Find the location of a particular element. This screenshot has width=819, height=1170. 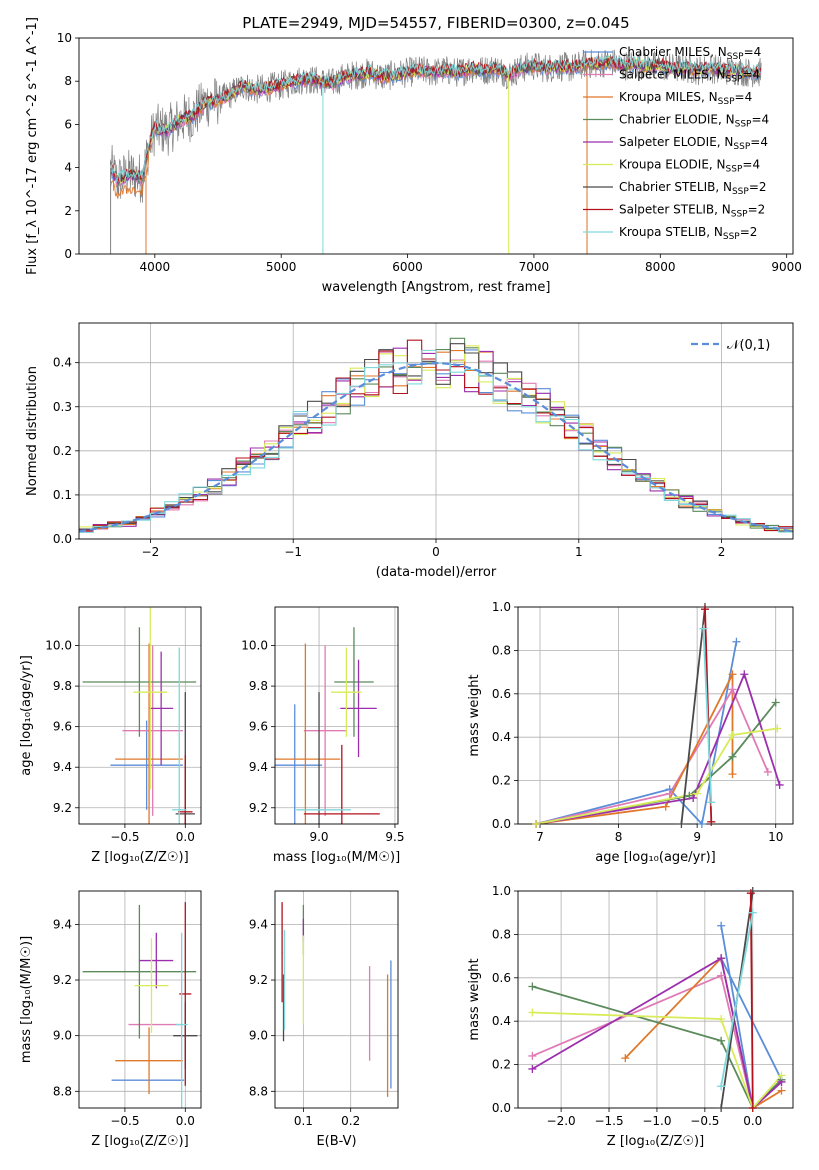

mass-weight-line-salpeter-stelib is located at coordinates (751, 1000).